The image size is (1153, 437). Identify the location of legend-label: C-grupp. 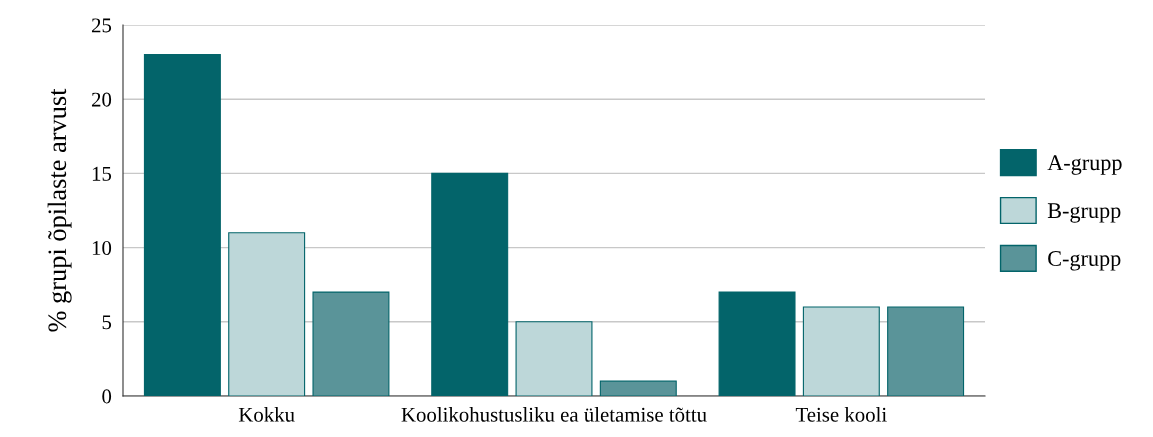
(1084, 261).